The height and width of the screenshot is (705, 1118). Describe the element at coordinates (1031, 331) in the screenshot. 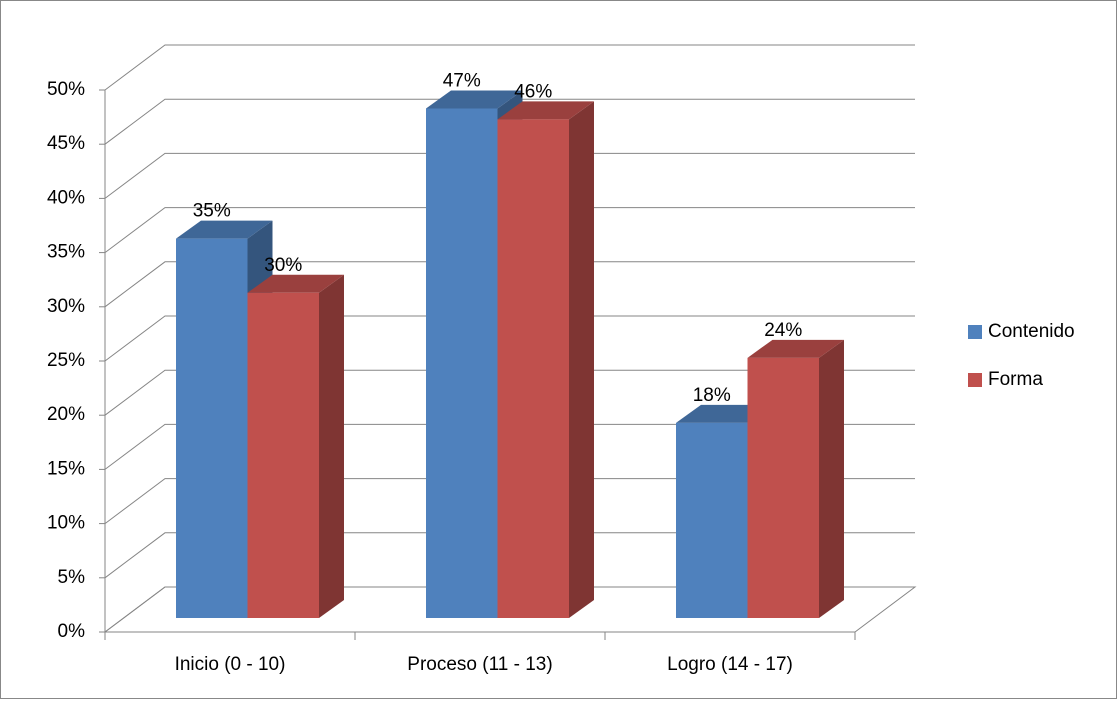

I see `legend-label: Contenido` at that location.